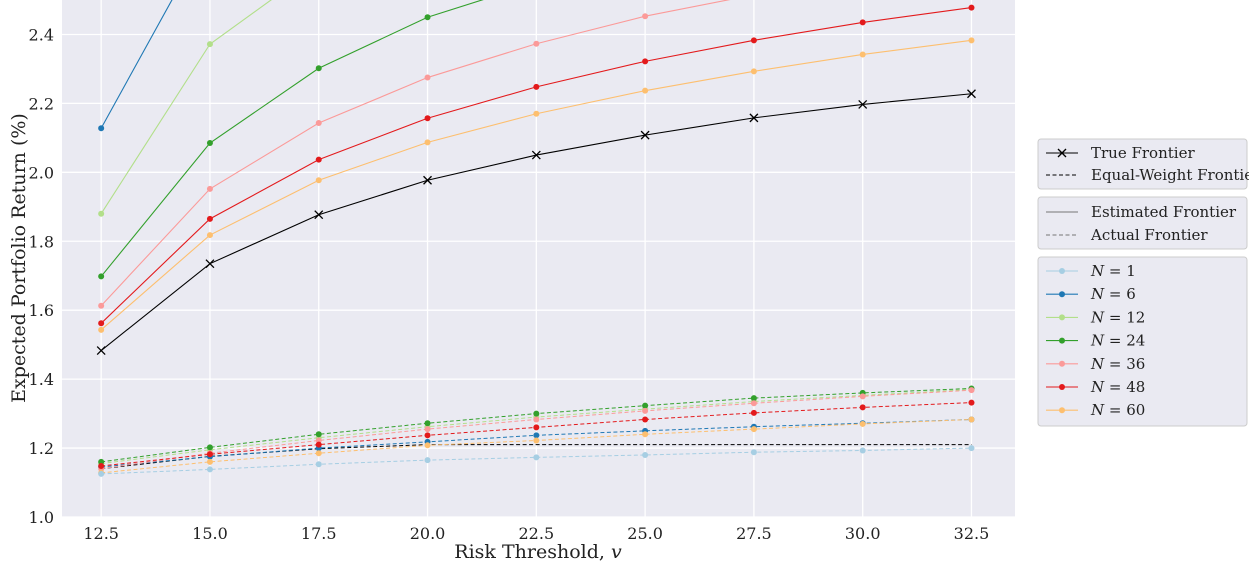  I want to click on y-tick-label: 1.0, so click(41, 517).